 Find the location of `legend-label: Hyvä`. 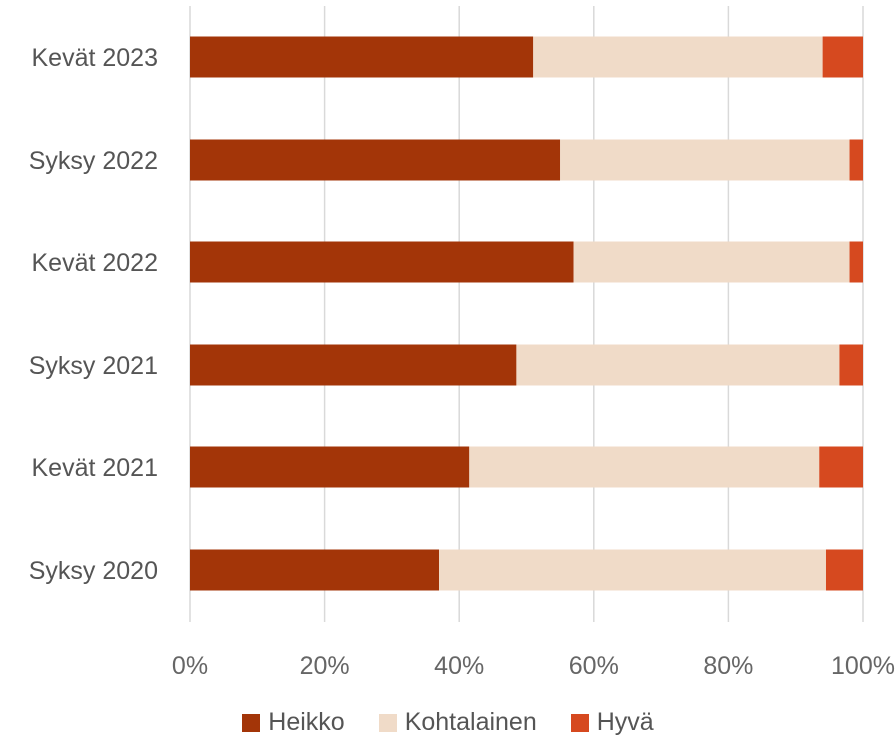

legend-label: Hyvä is located at coordinates (625, 722).